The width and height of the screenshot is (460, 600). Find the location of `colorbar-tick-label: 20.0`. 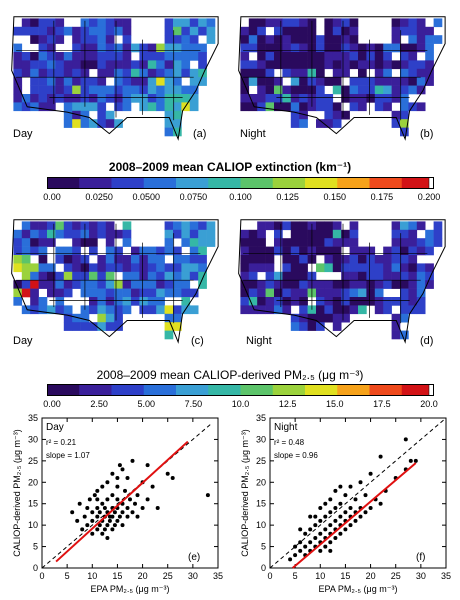

colorbar-tick-label: 20.0 is located at coordinates (429, 404).